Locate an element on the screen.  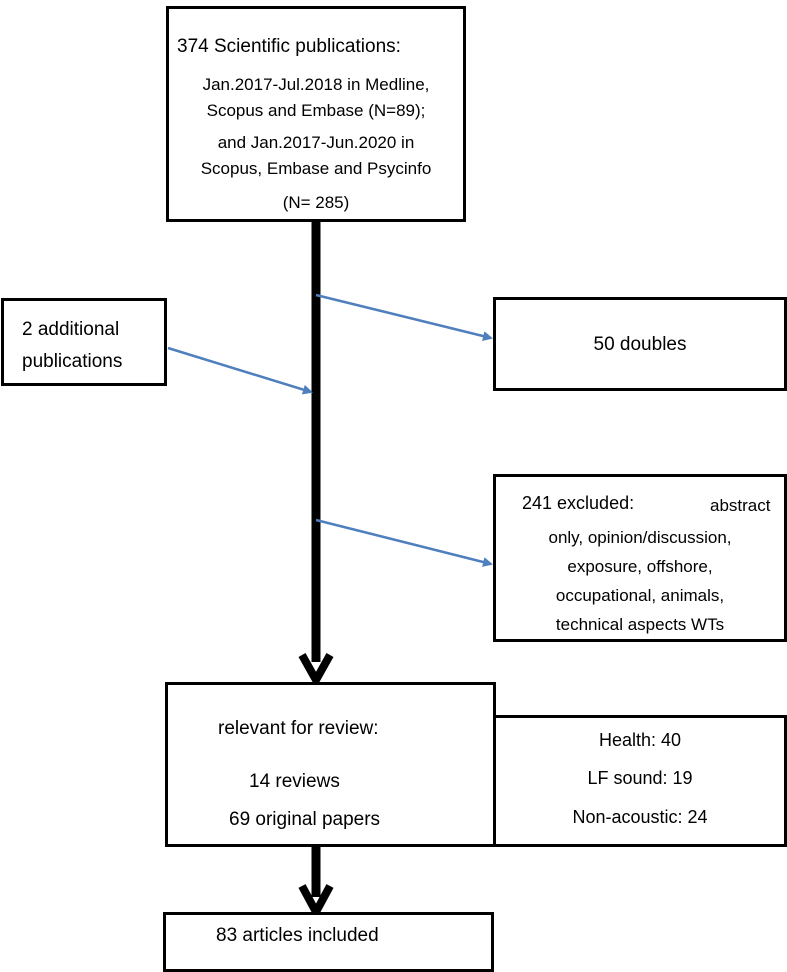
additional-line-2: publications is located at coordinates (72, 361).